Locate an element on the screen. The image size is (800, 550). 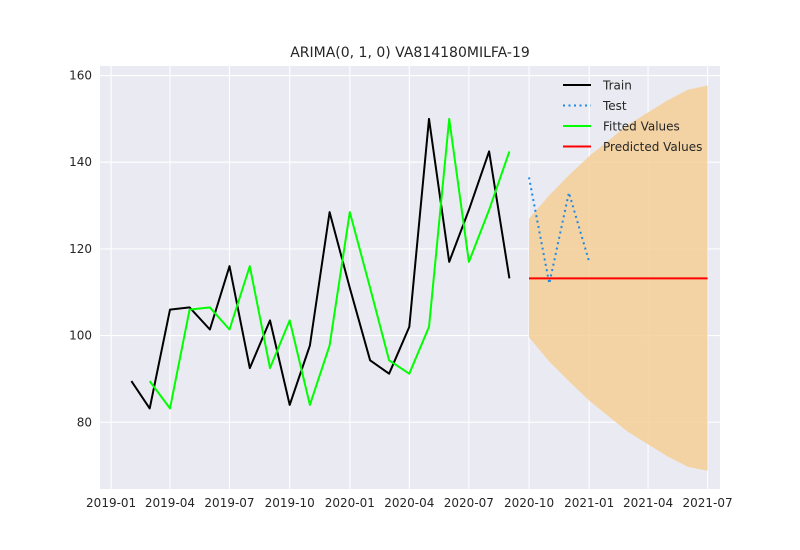
x-tick-label: 2020-10 is located at coordinates (529, 503).